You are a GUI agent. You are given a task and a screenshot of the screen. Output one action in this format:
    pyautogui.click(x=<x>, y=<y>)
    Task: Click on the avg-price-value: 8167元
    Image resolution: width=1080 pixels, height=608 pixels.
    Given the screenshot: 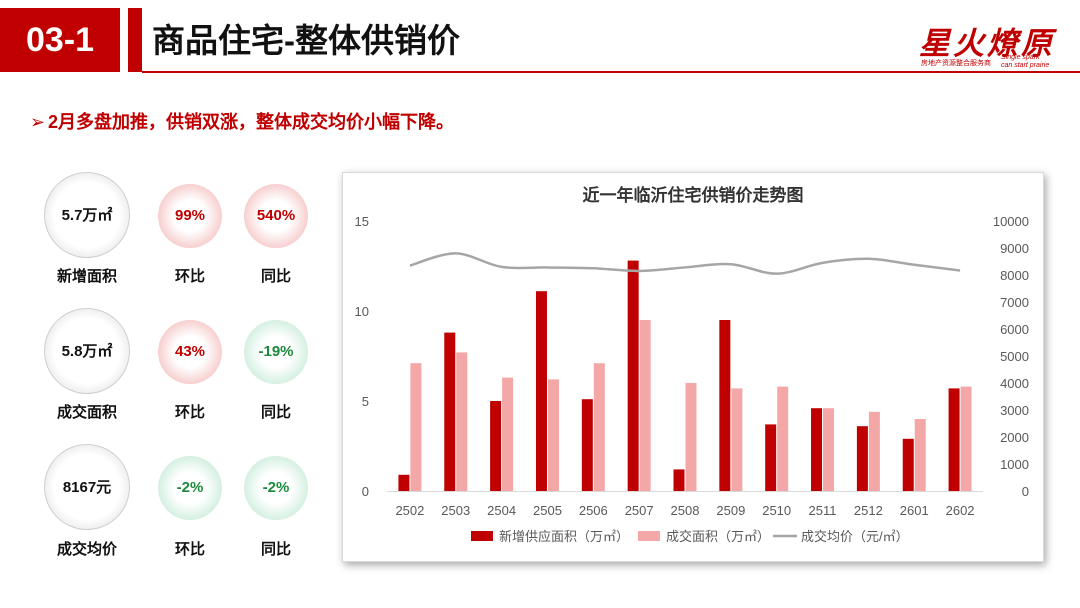 What is the action you would take?
    pyautogui.click(x=87, y=487)
    